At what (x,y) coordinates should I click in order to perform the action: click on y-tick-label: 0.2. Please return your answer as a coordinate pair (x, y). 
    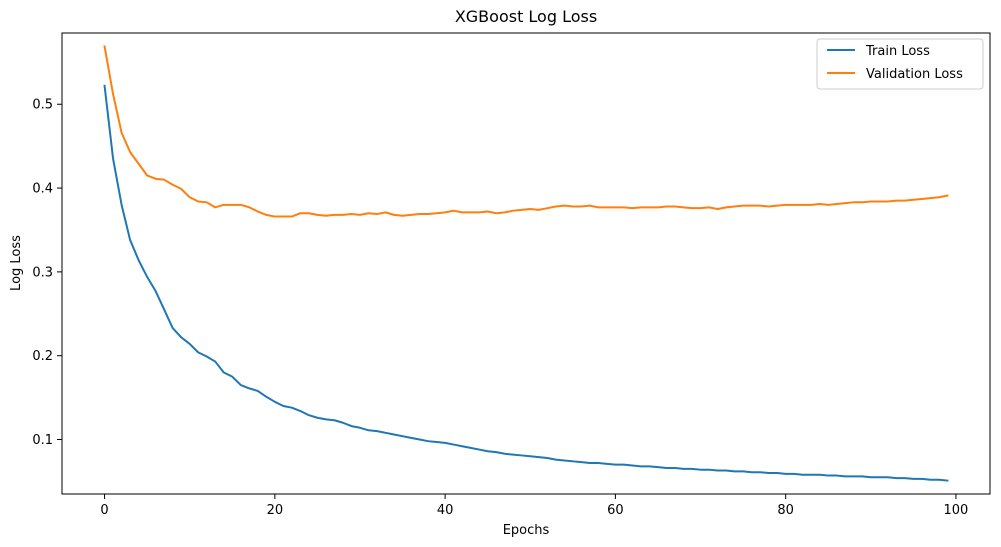
    Looking at the image, I should click on (42, 356).